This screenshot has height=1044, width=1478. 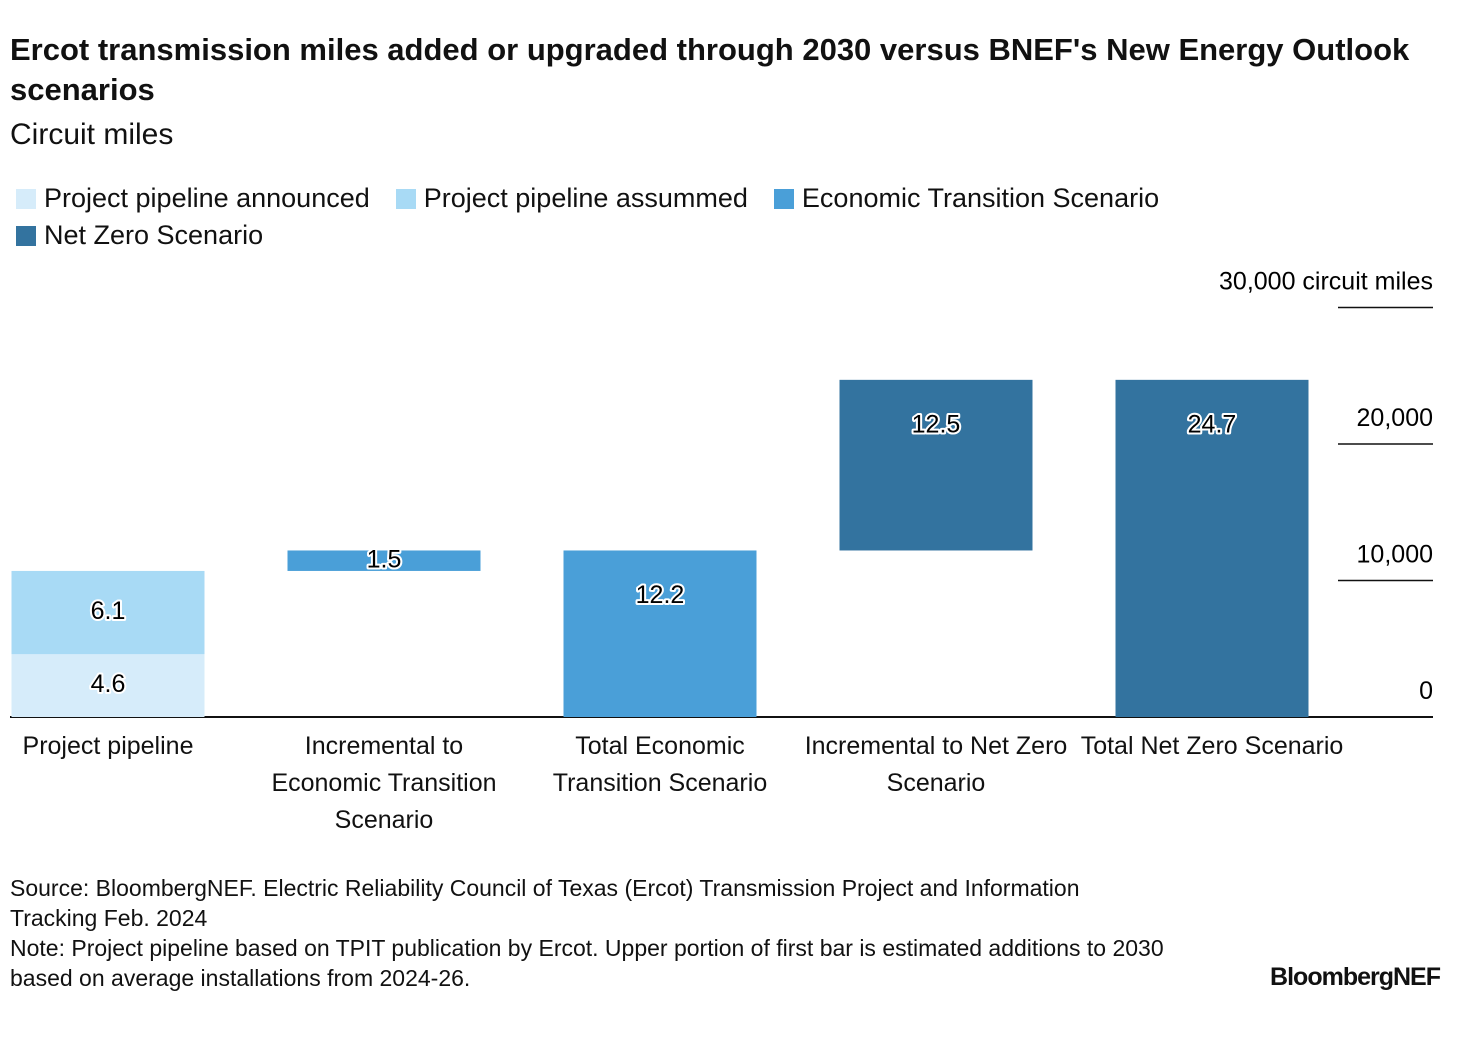 What do you see at coordinates (108, 746) in the screenshot?
I see `x-tick-label: Project pipeline` at bounding box center [108, 746].